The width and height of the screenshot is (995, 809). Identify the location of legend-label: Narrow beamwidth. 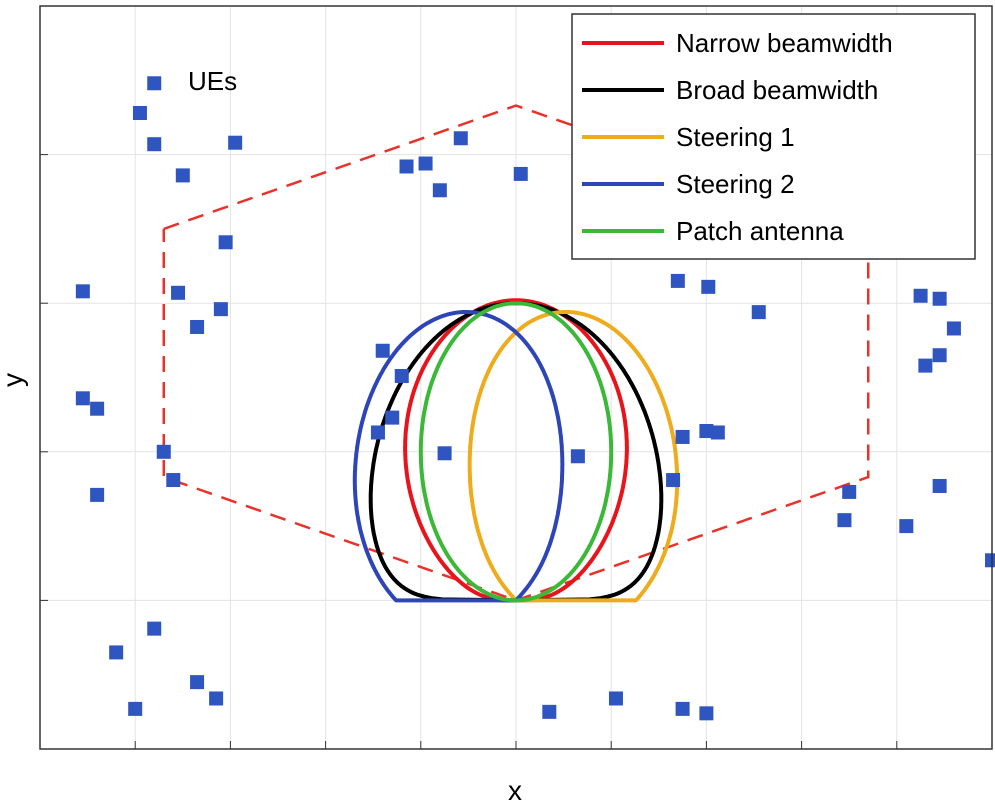
(784, 43).